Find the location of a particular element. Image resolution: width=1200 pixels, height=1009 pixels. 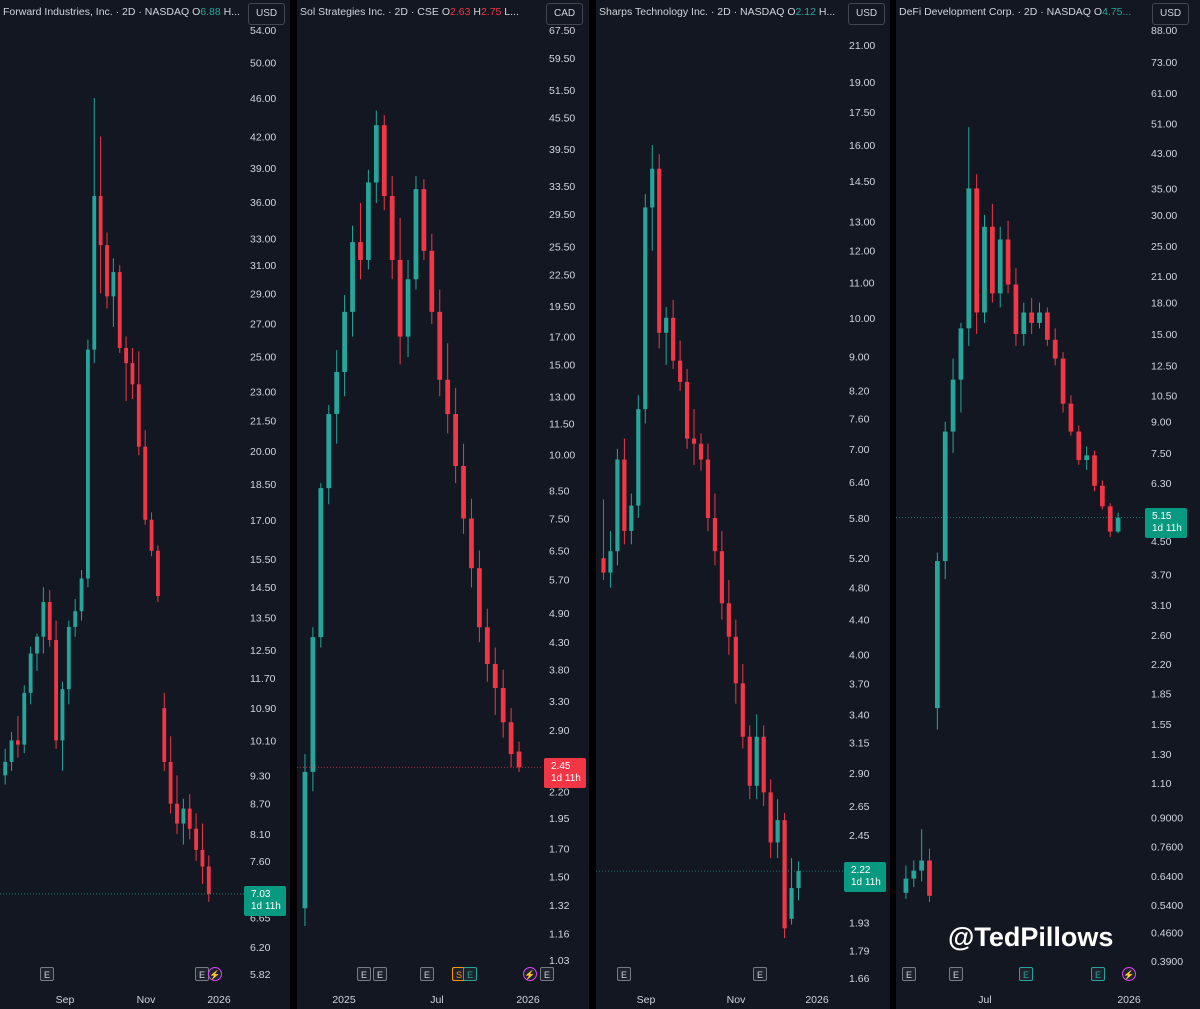

y-tick-label: 1.30 is located at coordinates (1161, 755).